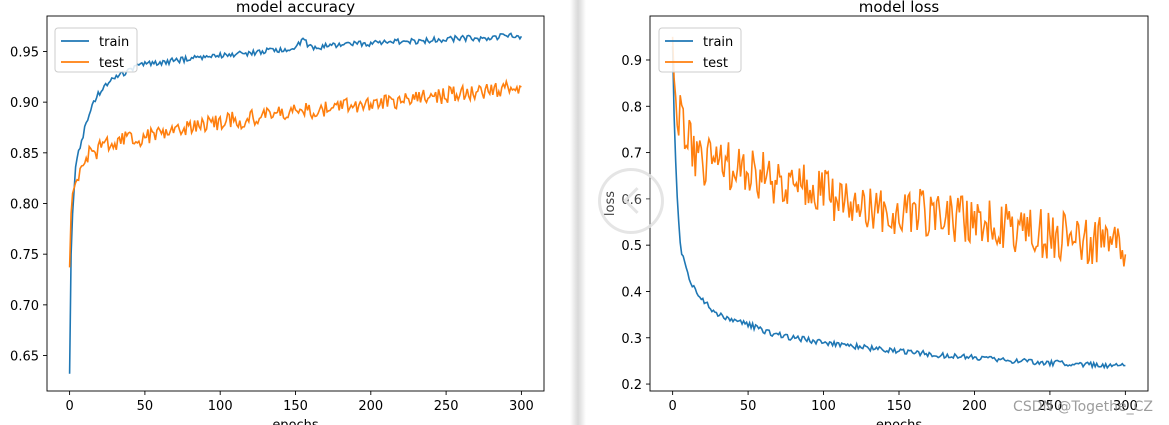  I want to click on y-tick-label: 0.75, so click(24, 255).